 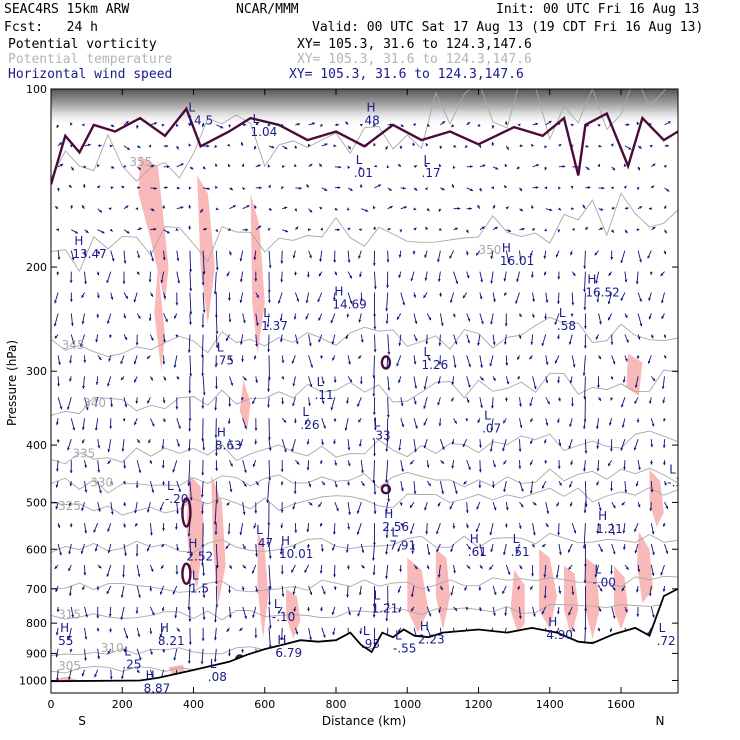 I want to click on pv-contour, so click(x=386, y=489).